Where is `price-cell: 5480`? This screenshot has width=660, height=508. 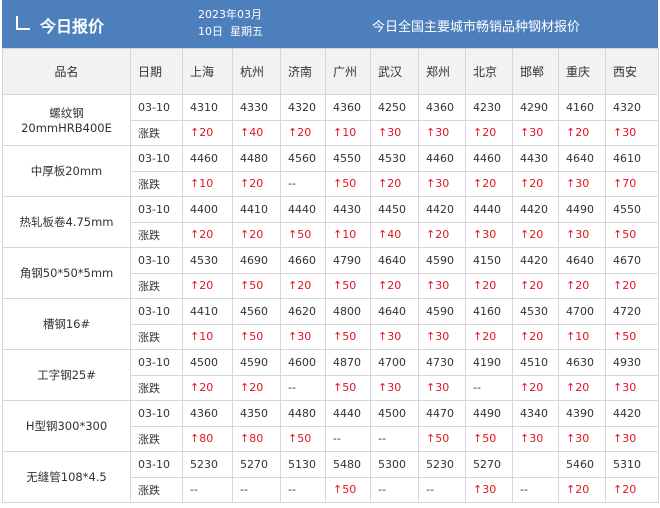 price-cell: 5480 is located at coordinates (348, 464).